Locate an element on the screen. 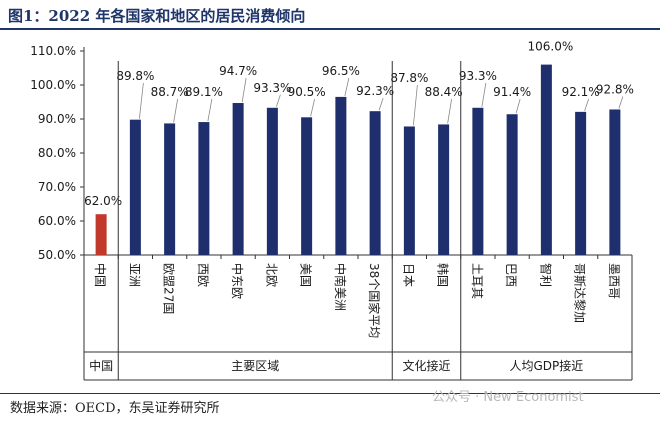 The width and height of the screenshot is (660, 421). data-label-9: 87.8% is located at coordinates (409, 78).